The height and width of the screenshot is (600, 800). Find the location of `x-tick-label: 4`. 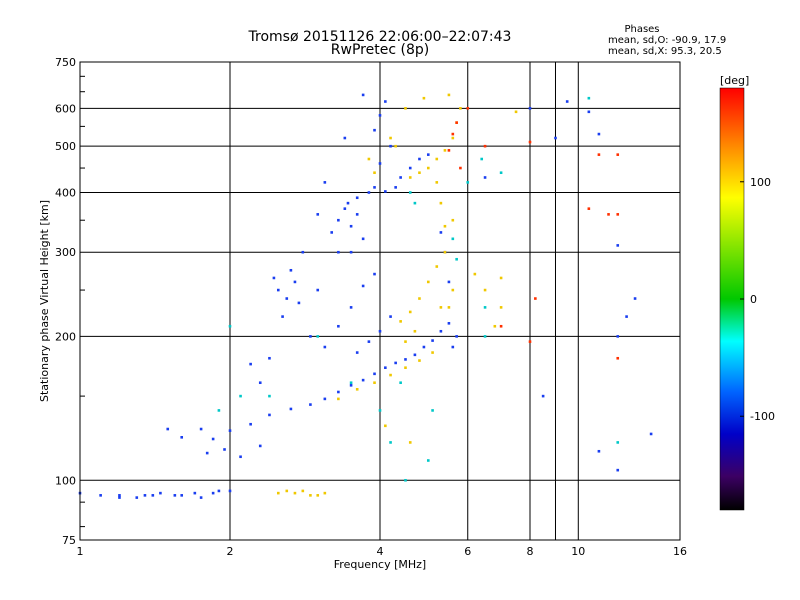

x-tick-label: 4 is located at coordinates (380, 551).